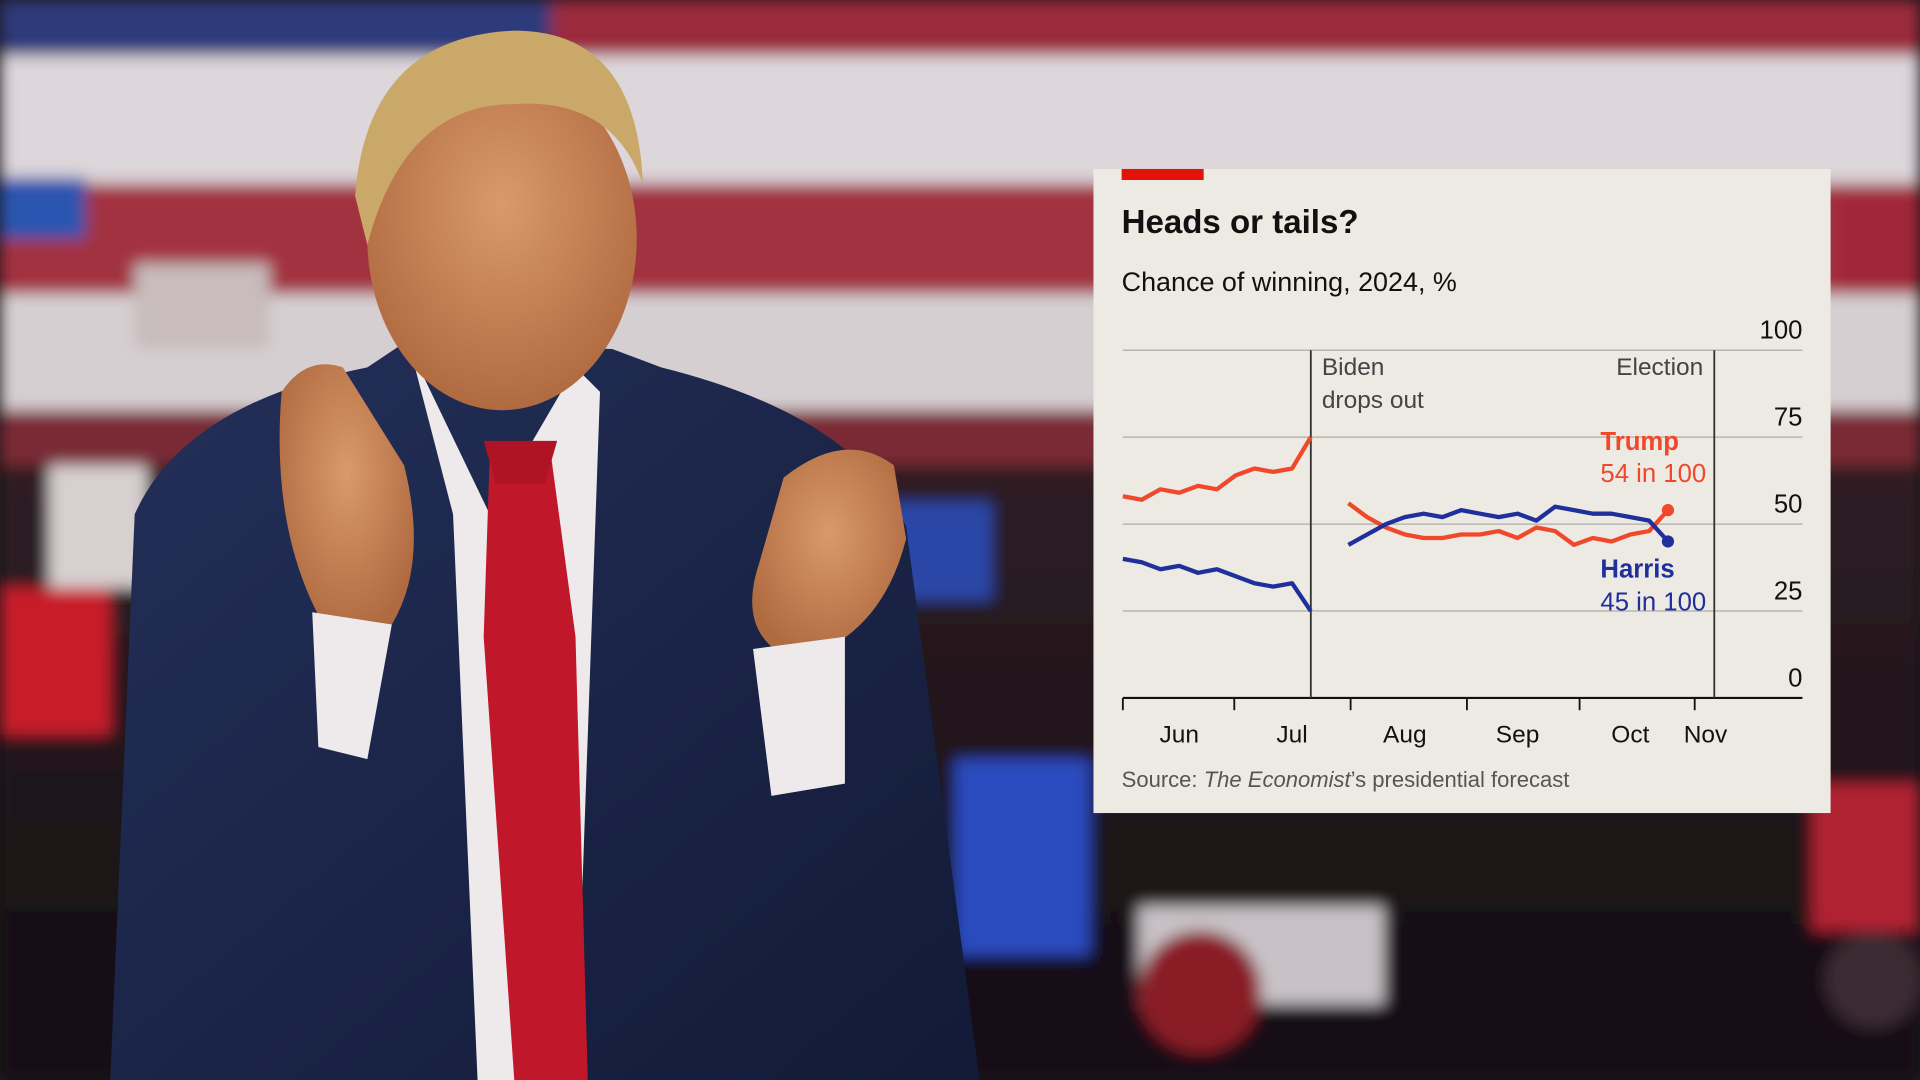  What do you see at coordinates (1163, 779) in the screenshot?
I see `source-prefix: Source:` at bounding box center [1163, 779].